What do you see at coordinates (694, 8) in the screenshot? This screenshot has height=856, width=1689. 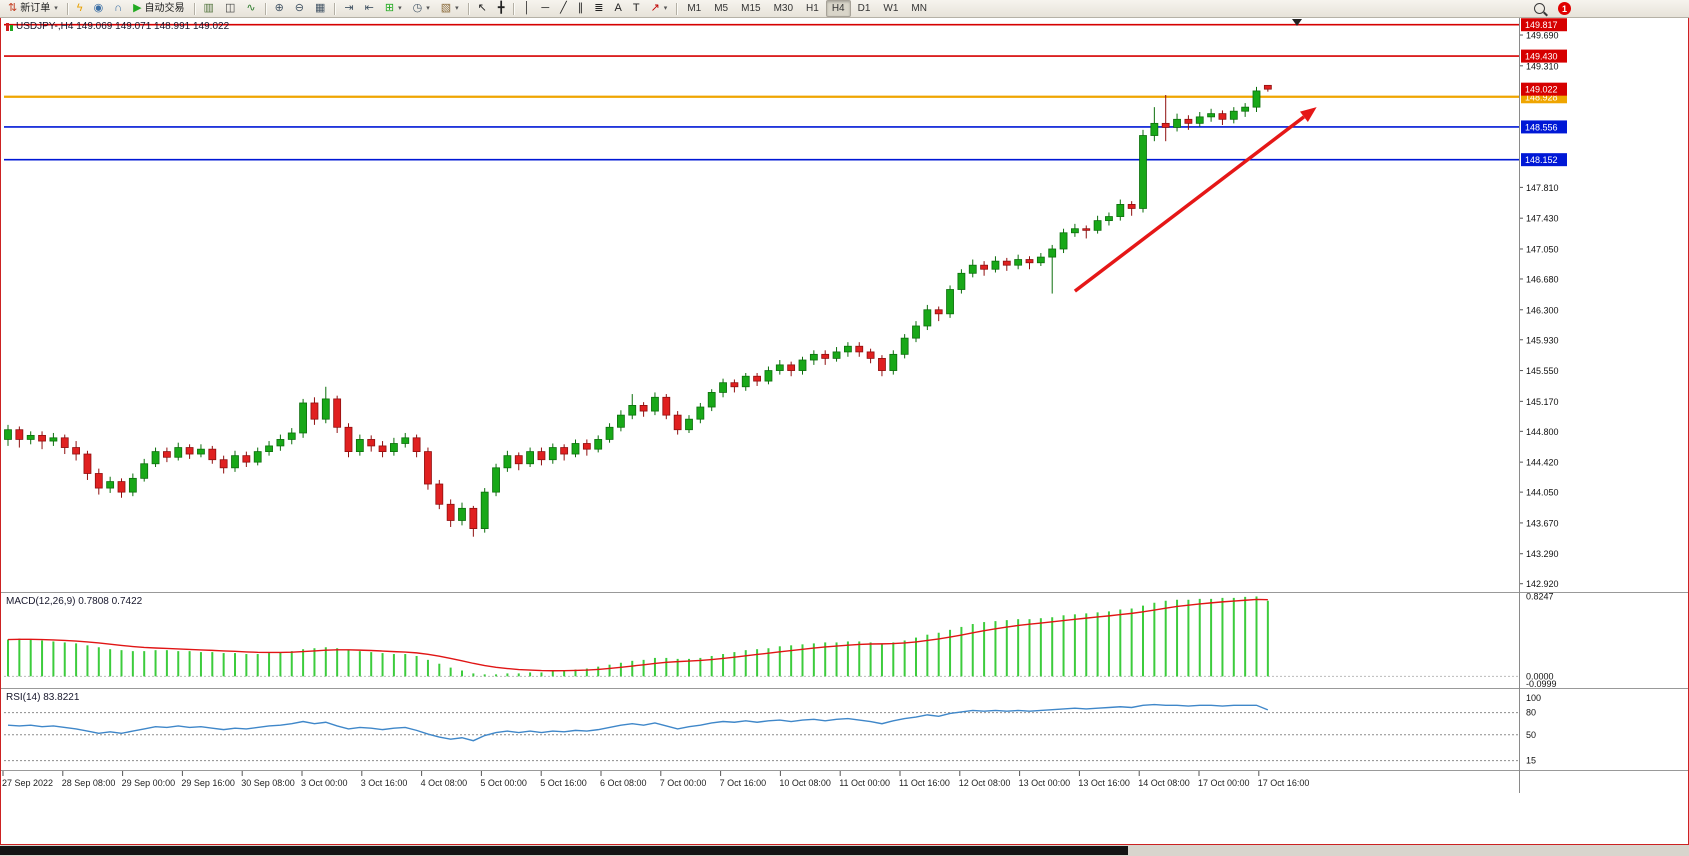 I see `tf-m1-button: M1` at bounding box center [694, 8].